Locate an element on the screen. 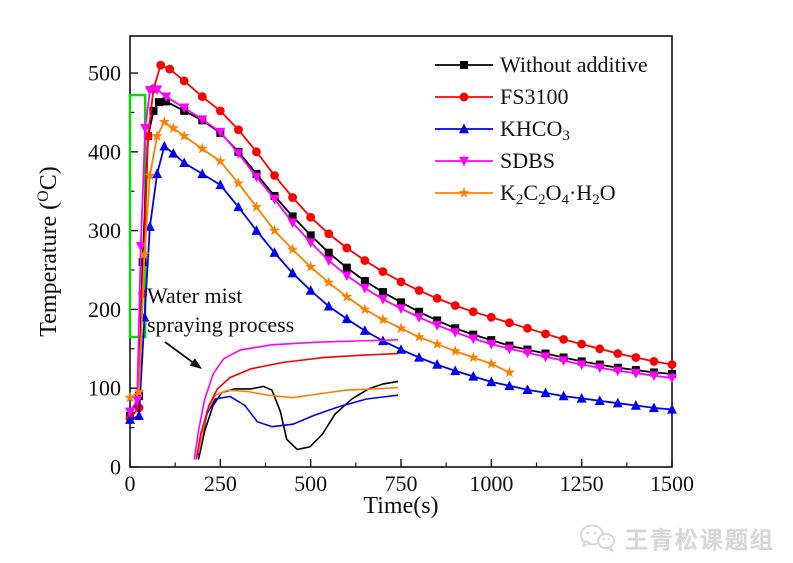 Image resolution: width=793 pixels, height=563 pixels. annotation-arrowhead is located at coordinates (195, 363).